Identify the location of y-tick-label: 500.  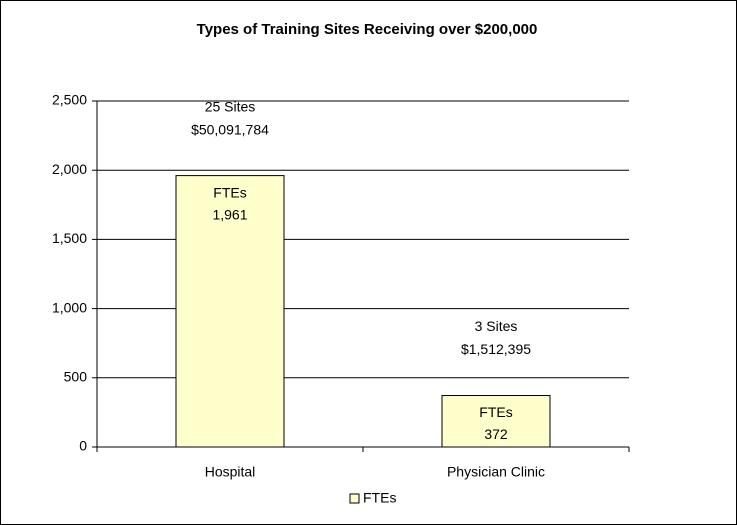
(76, 377).